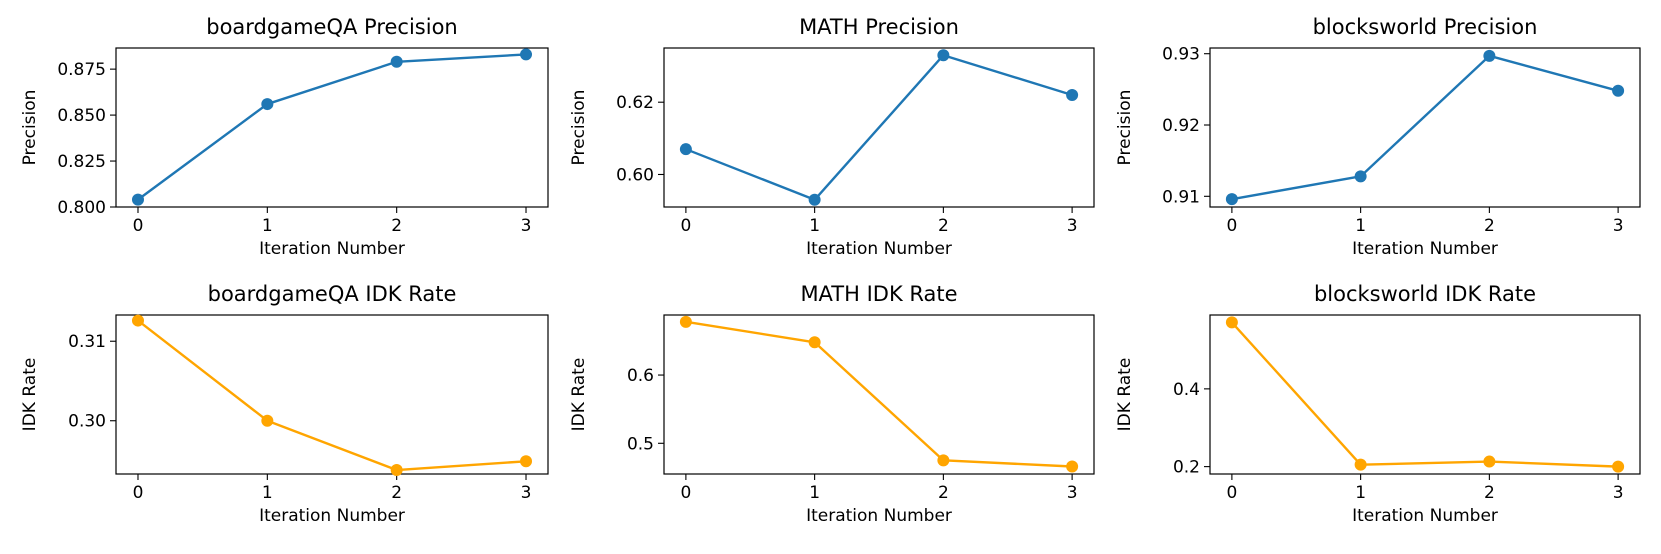 The height and width of the screenshot is (554, 1661). Describe the element at coordinates (635, 175) in the screenshot. I see `y-tick-label: 0.60` at that location.